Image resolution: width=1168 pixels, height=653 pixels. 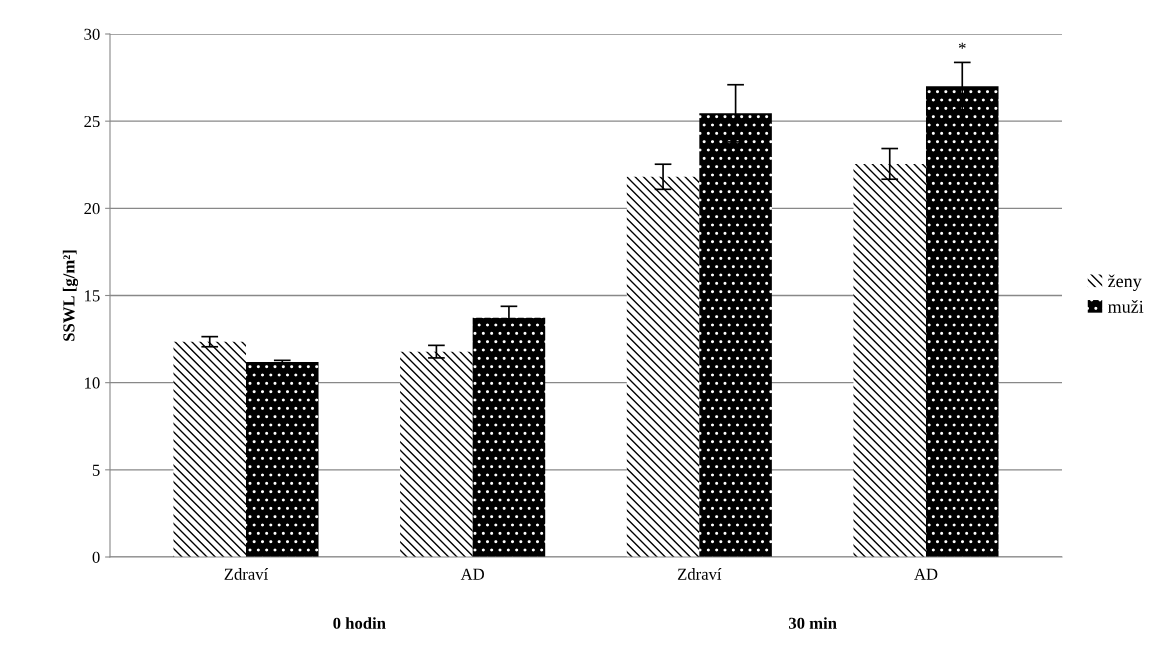 What do you see at coordinates (92, 121) in the screenshot?
I see `y-tick-label: 25` at bounding box center [92, 121].